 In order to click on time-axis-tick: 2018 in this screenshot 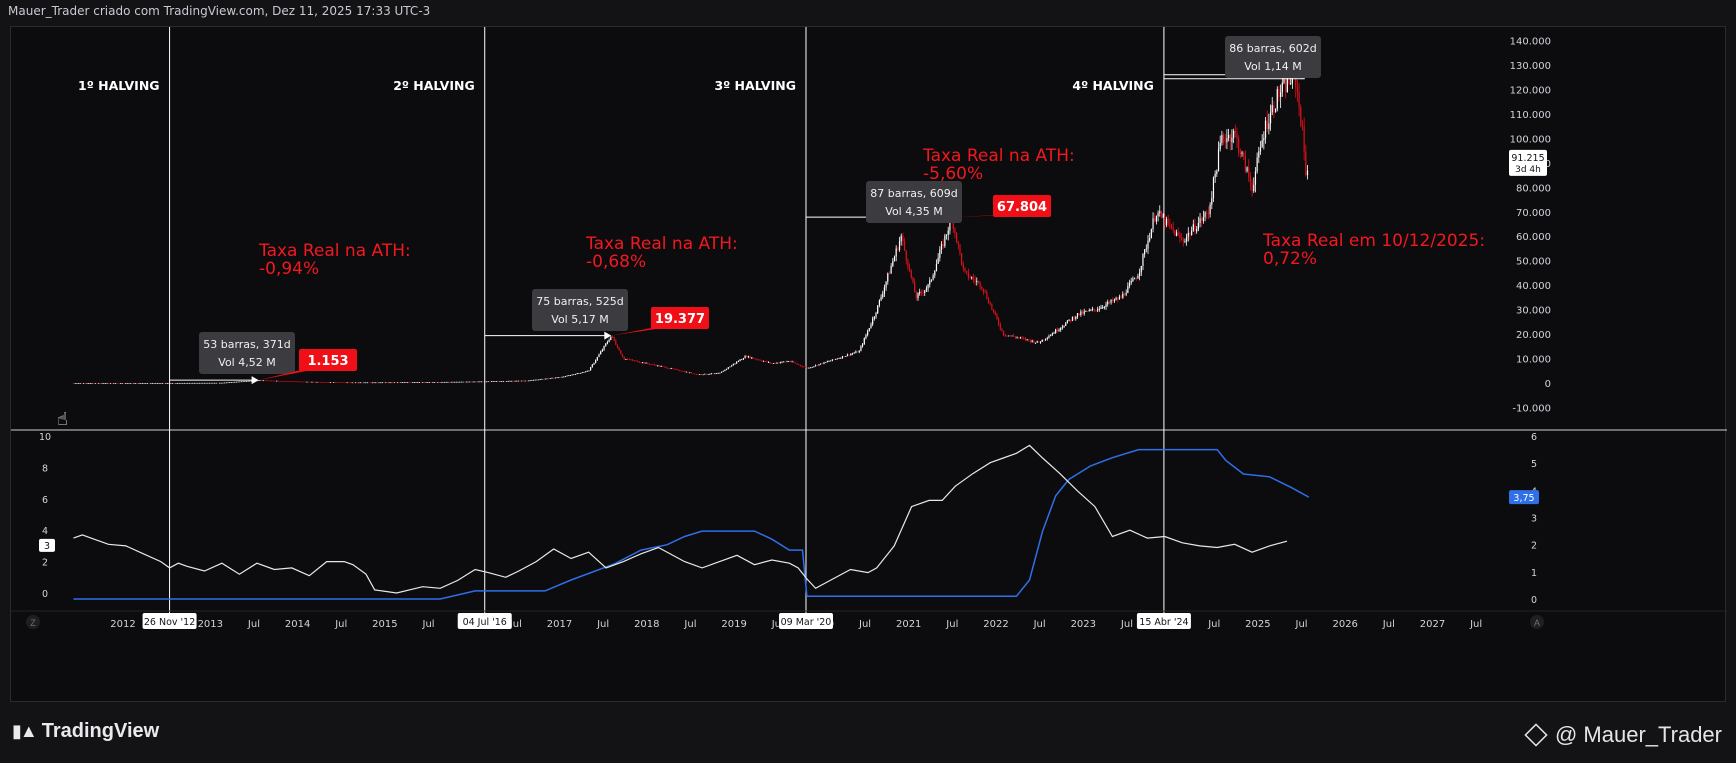, I will do `click(646, 624)`.